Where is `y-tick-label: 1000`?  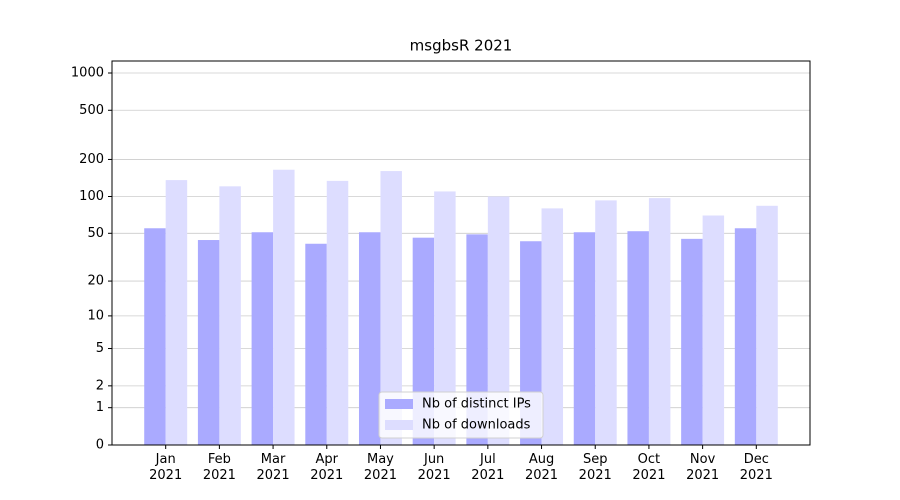 y-tick-label: 1000 is located at coordinates (87, 73).